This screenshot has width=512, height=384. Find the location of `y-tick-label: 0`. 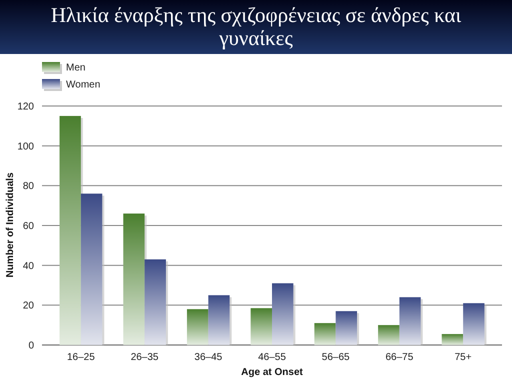

y-tick-label: 0 is located at coordinates (31, 346).